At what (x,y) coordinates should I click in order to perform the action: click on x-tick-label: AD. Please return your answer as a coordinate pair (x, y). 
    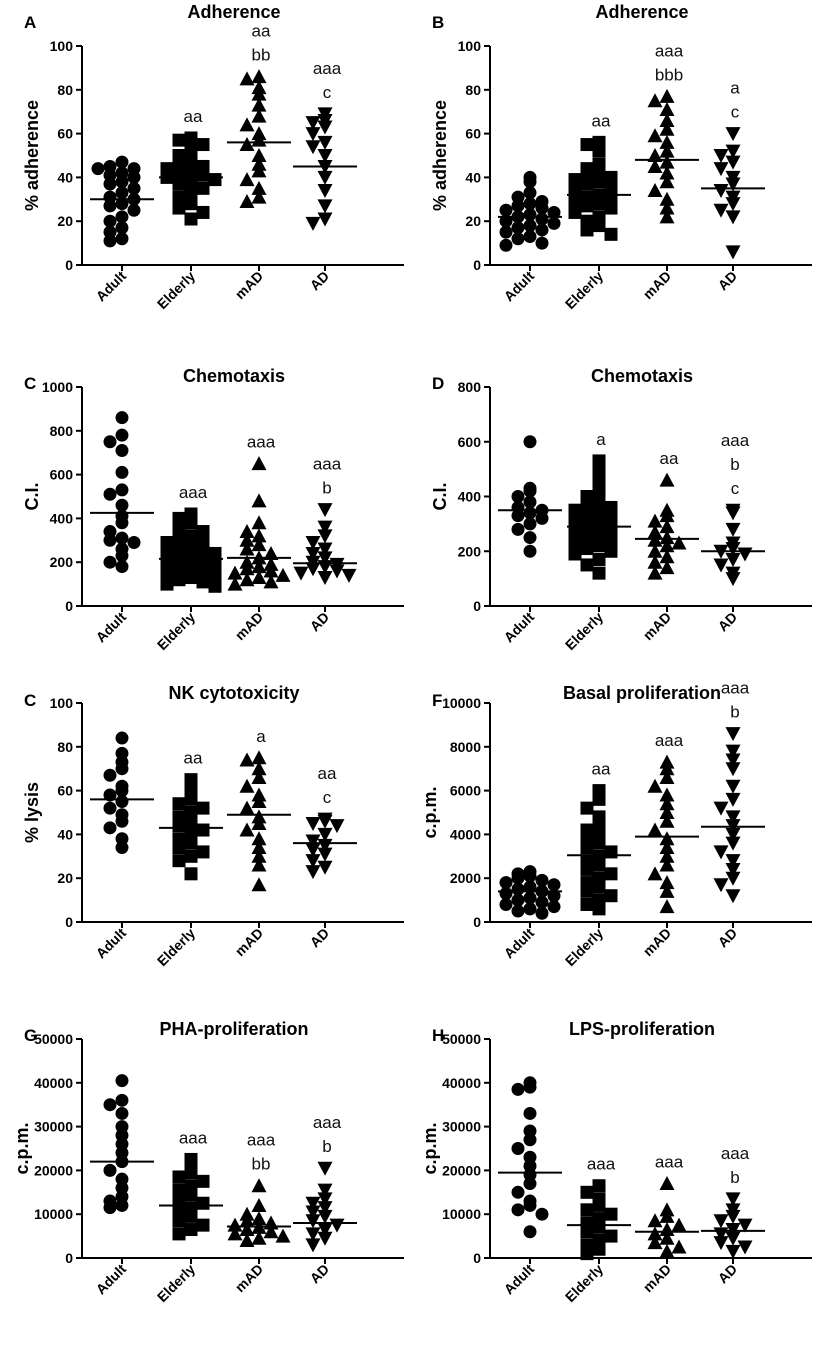
    Looking at the image, I should click on (727, 281).